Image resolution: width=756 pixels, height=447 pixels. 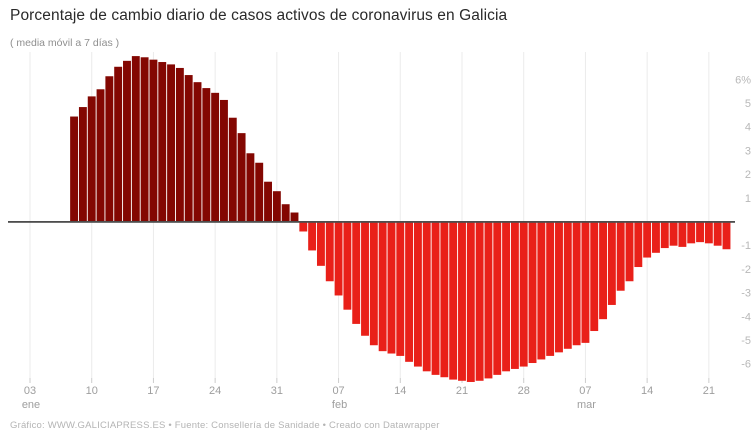 I want to click on y-axis-label: 1, so click(x=748, y=199).